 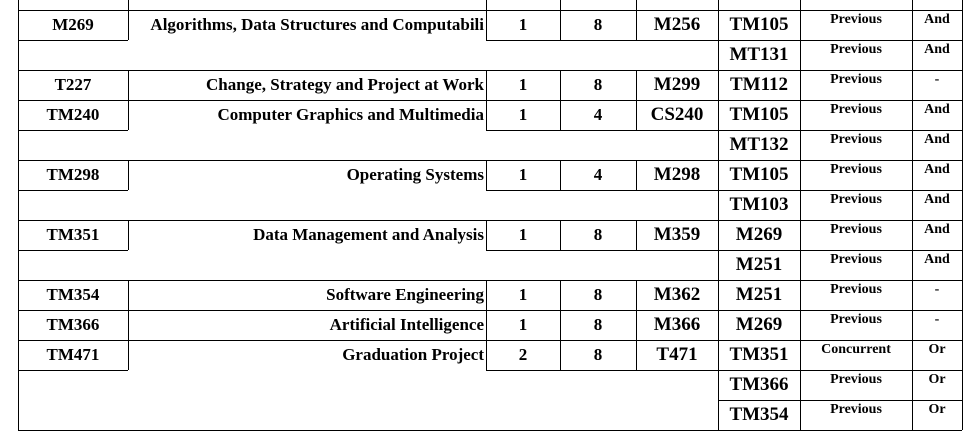 I want to click on equivalent-course: CS240, so click(x=677, y=114).